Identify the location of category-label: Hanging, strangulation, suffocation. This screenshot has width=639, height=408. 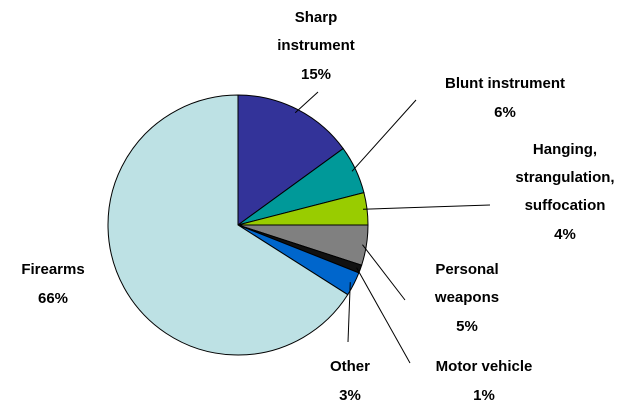
(565, 177).